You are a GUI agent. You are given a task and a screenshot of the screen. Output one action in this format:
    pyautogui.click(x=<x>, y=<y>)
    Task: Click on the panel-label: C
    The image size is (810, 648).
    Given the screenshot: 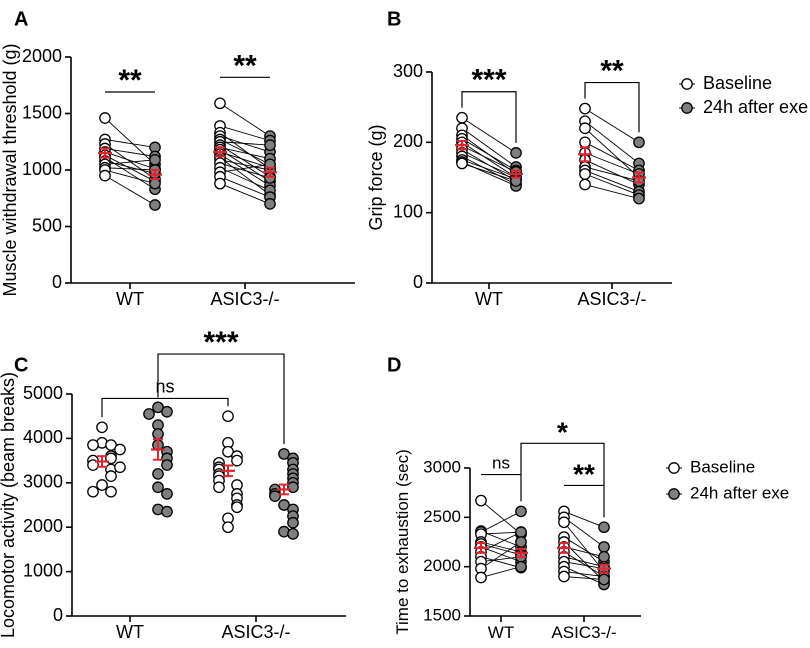 What is the action you would take?
    pyautogui.click(x=21, y=365)
    